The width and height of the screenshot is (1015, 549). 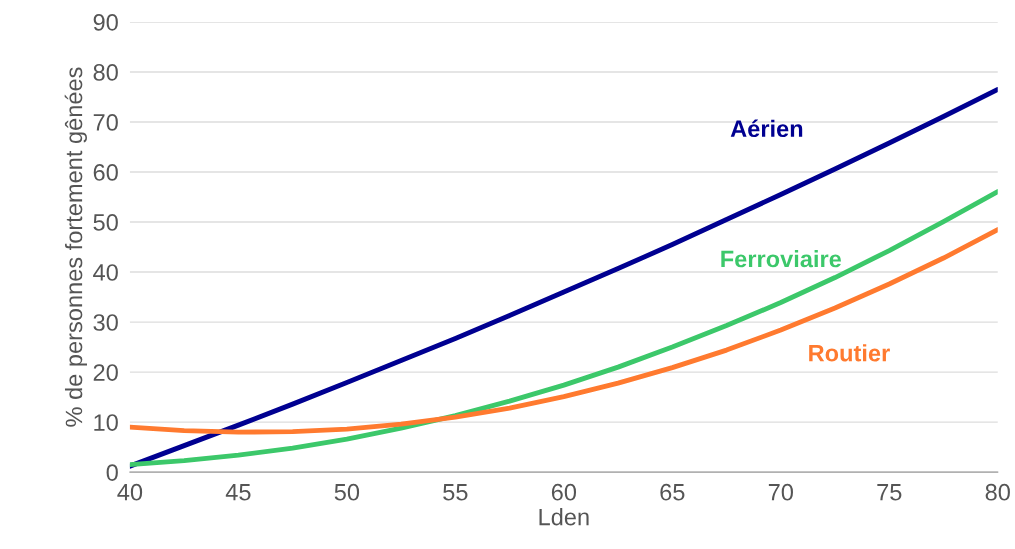 I want to click on series-label: Aérien, so click(x=766, y=128).